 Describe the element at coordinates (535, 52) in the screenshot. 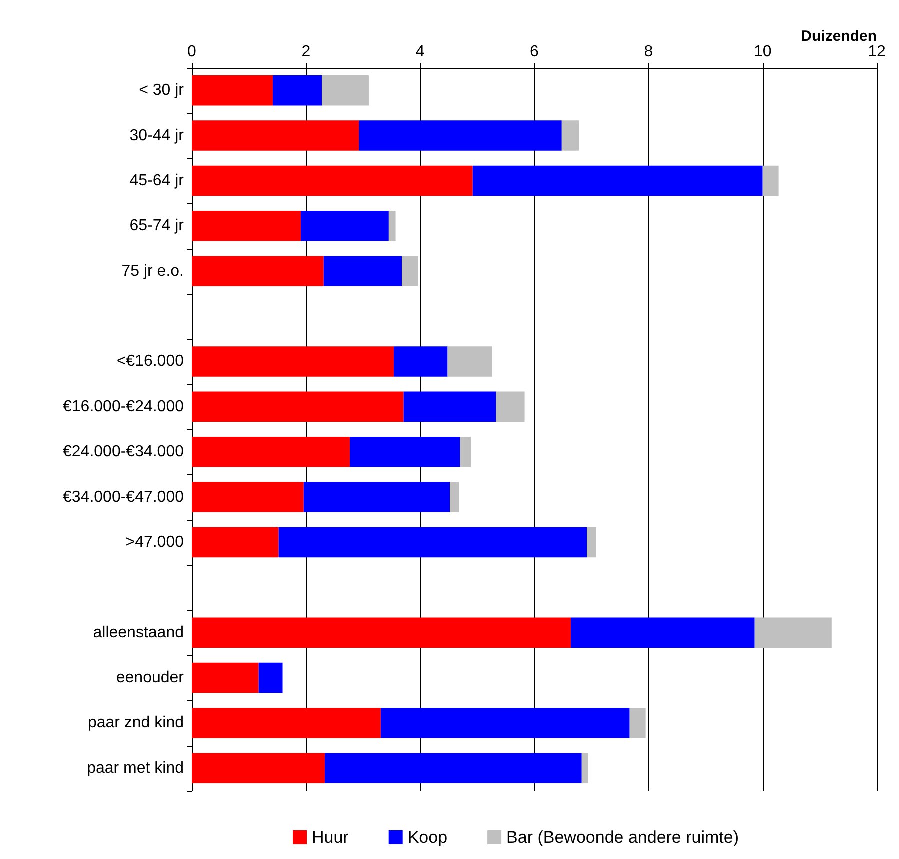

I see `x-tick-label: 6` at that location.